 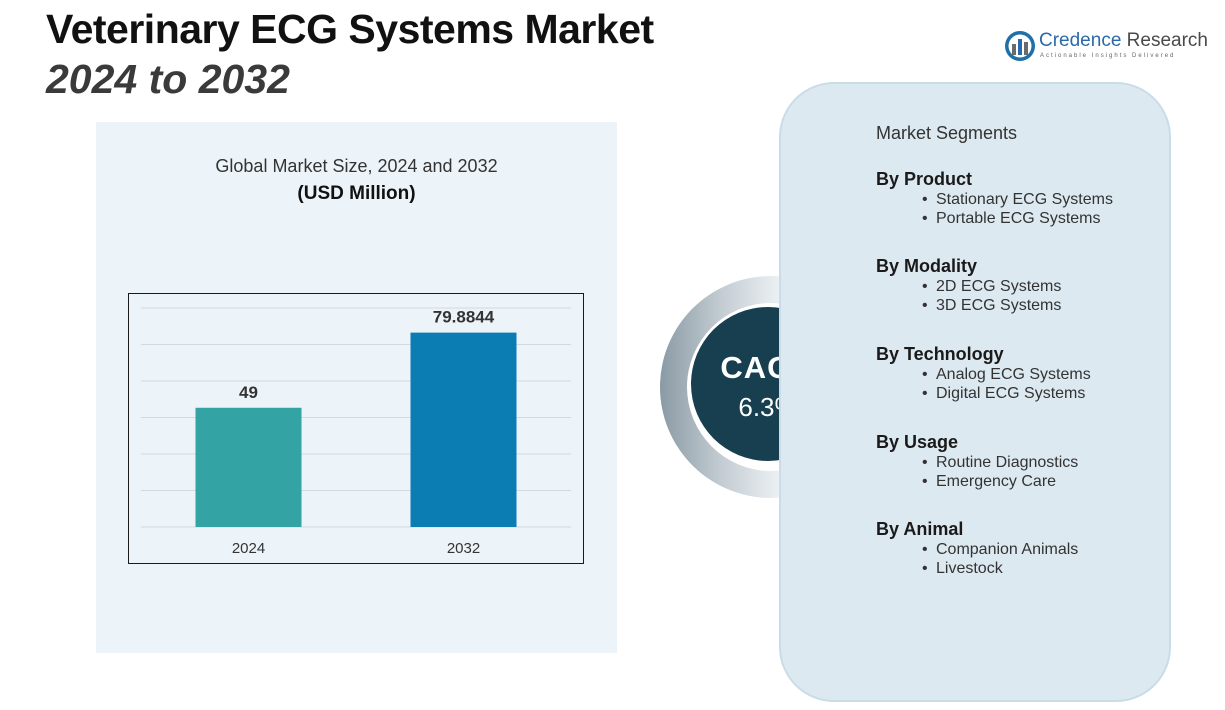 I want to click on logo-tagline: Actionable Insights Delivered, so click(x=1108, y=56).